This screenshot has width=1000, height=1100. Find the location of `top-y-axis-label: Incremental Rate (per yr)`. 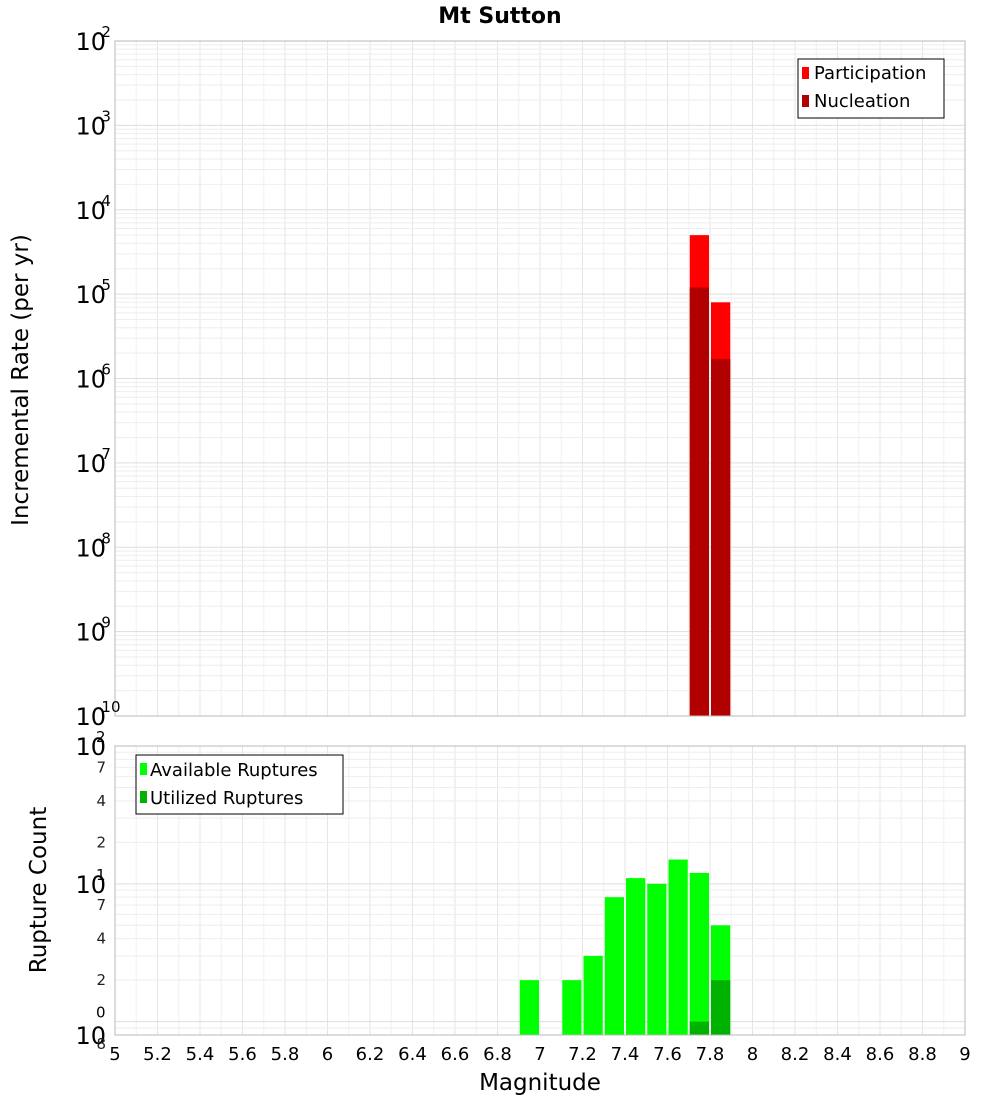

top-y-axis-label: Incremental Rate (per yr) is located at coordinates (21, 380).